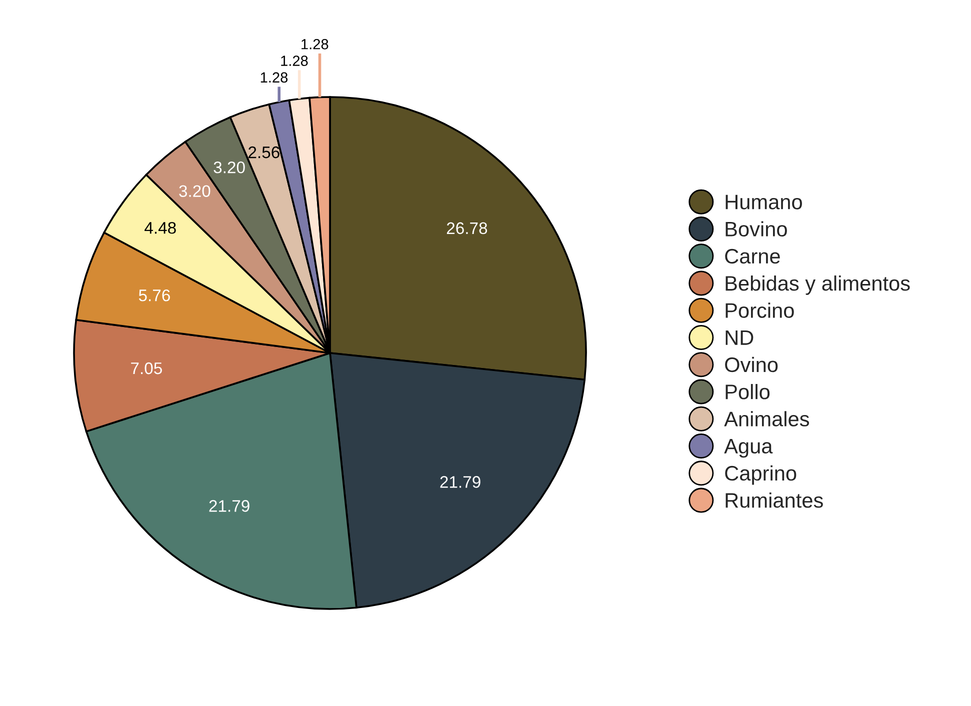 The image size is (971, 706). Describe the element at coordinates (467, 228) in the screenshot. I see `data-label: 26.78` at that location.